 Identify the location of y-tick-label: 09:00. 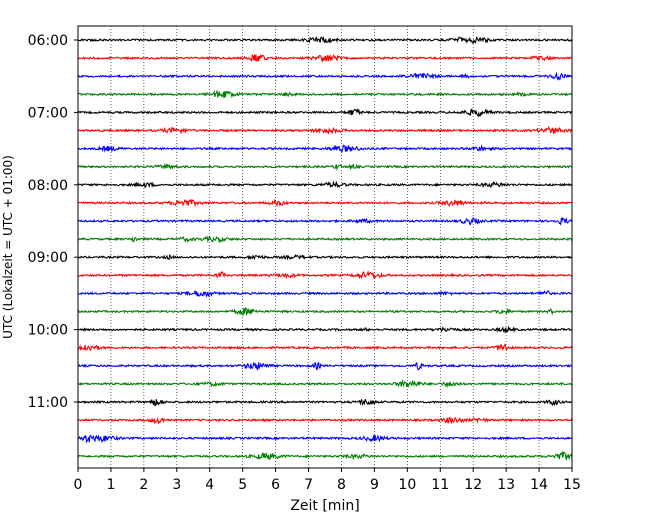
(48, 258).